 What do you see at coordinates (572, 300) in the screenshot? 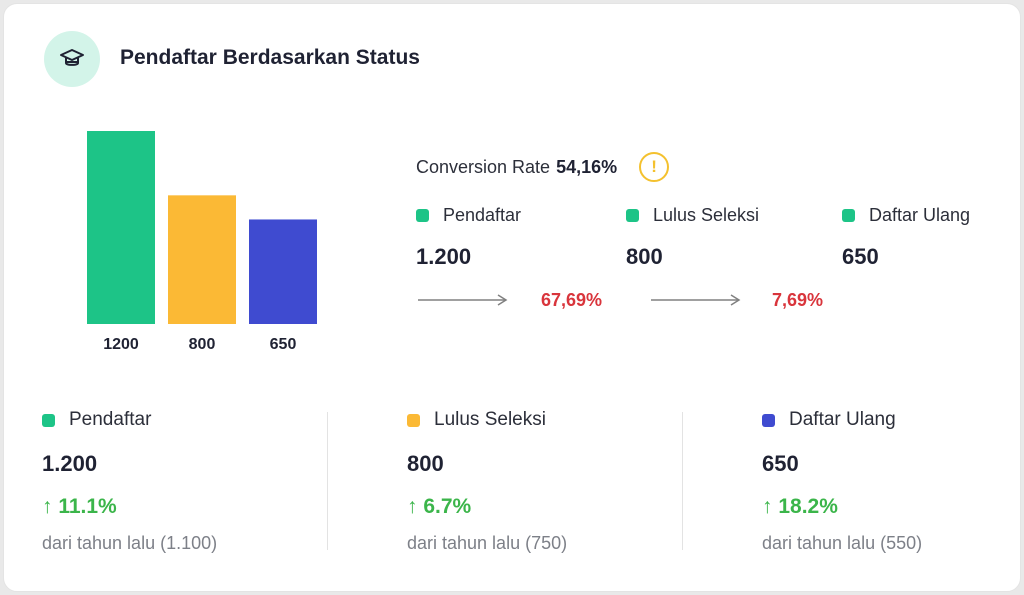
I see `conversion-rate-step-1: 67,69%` at bounding box center [572, 300].